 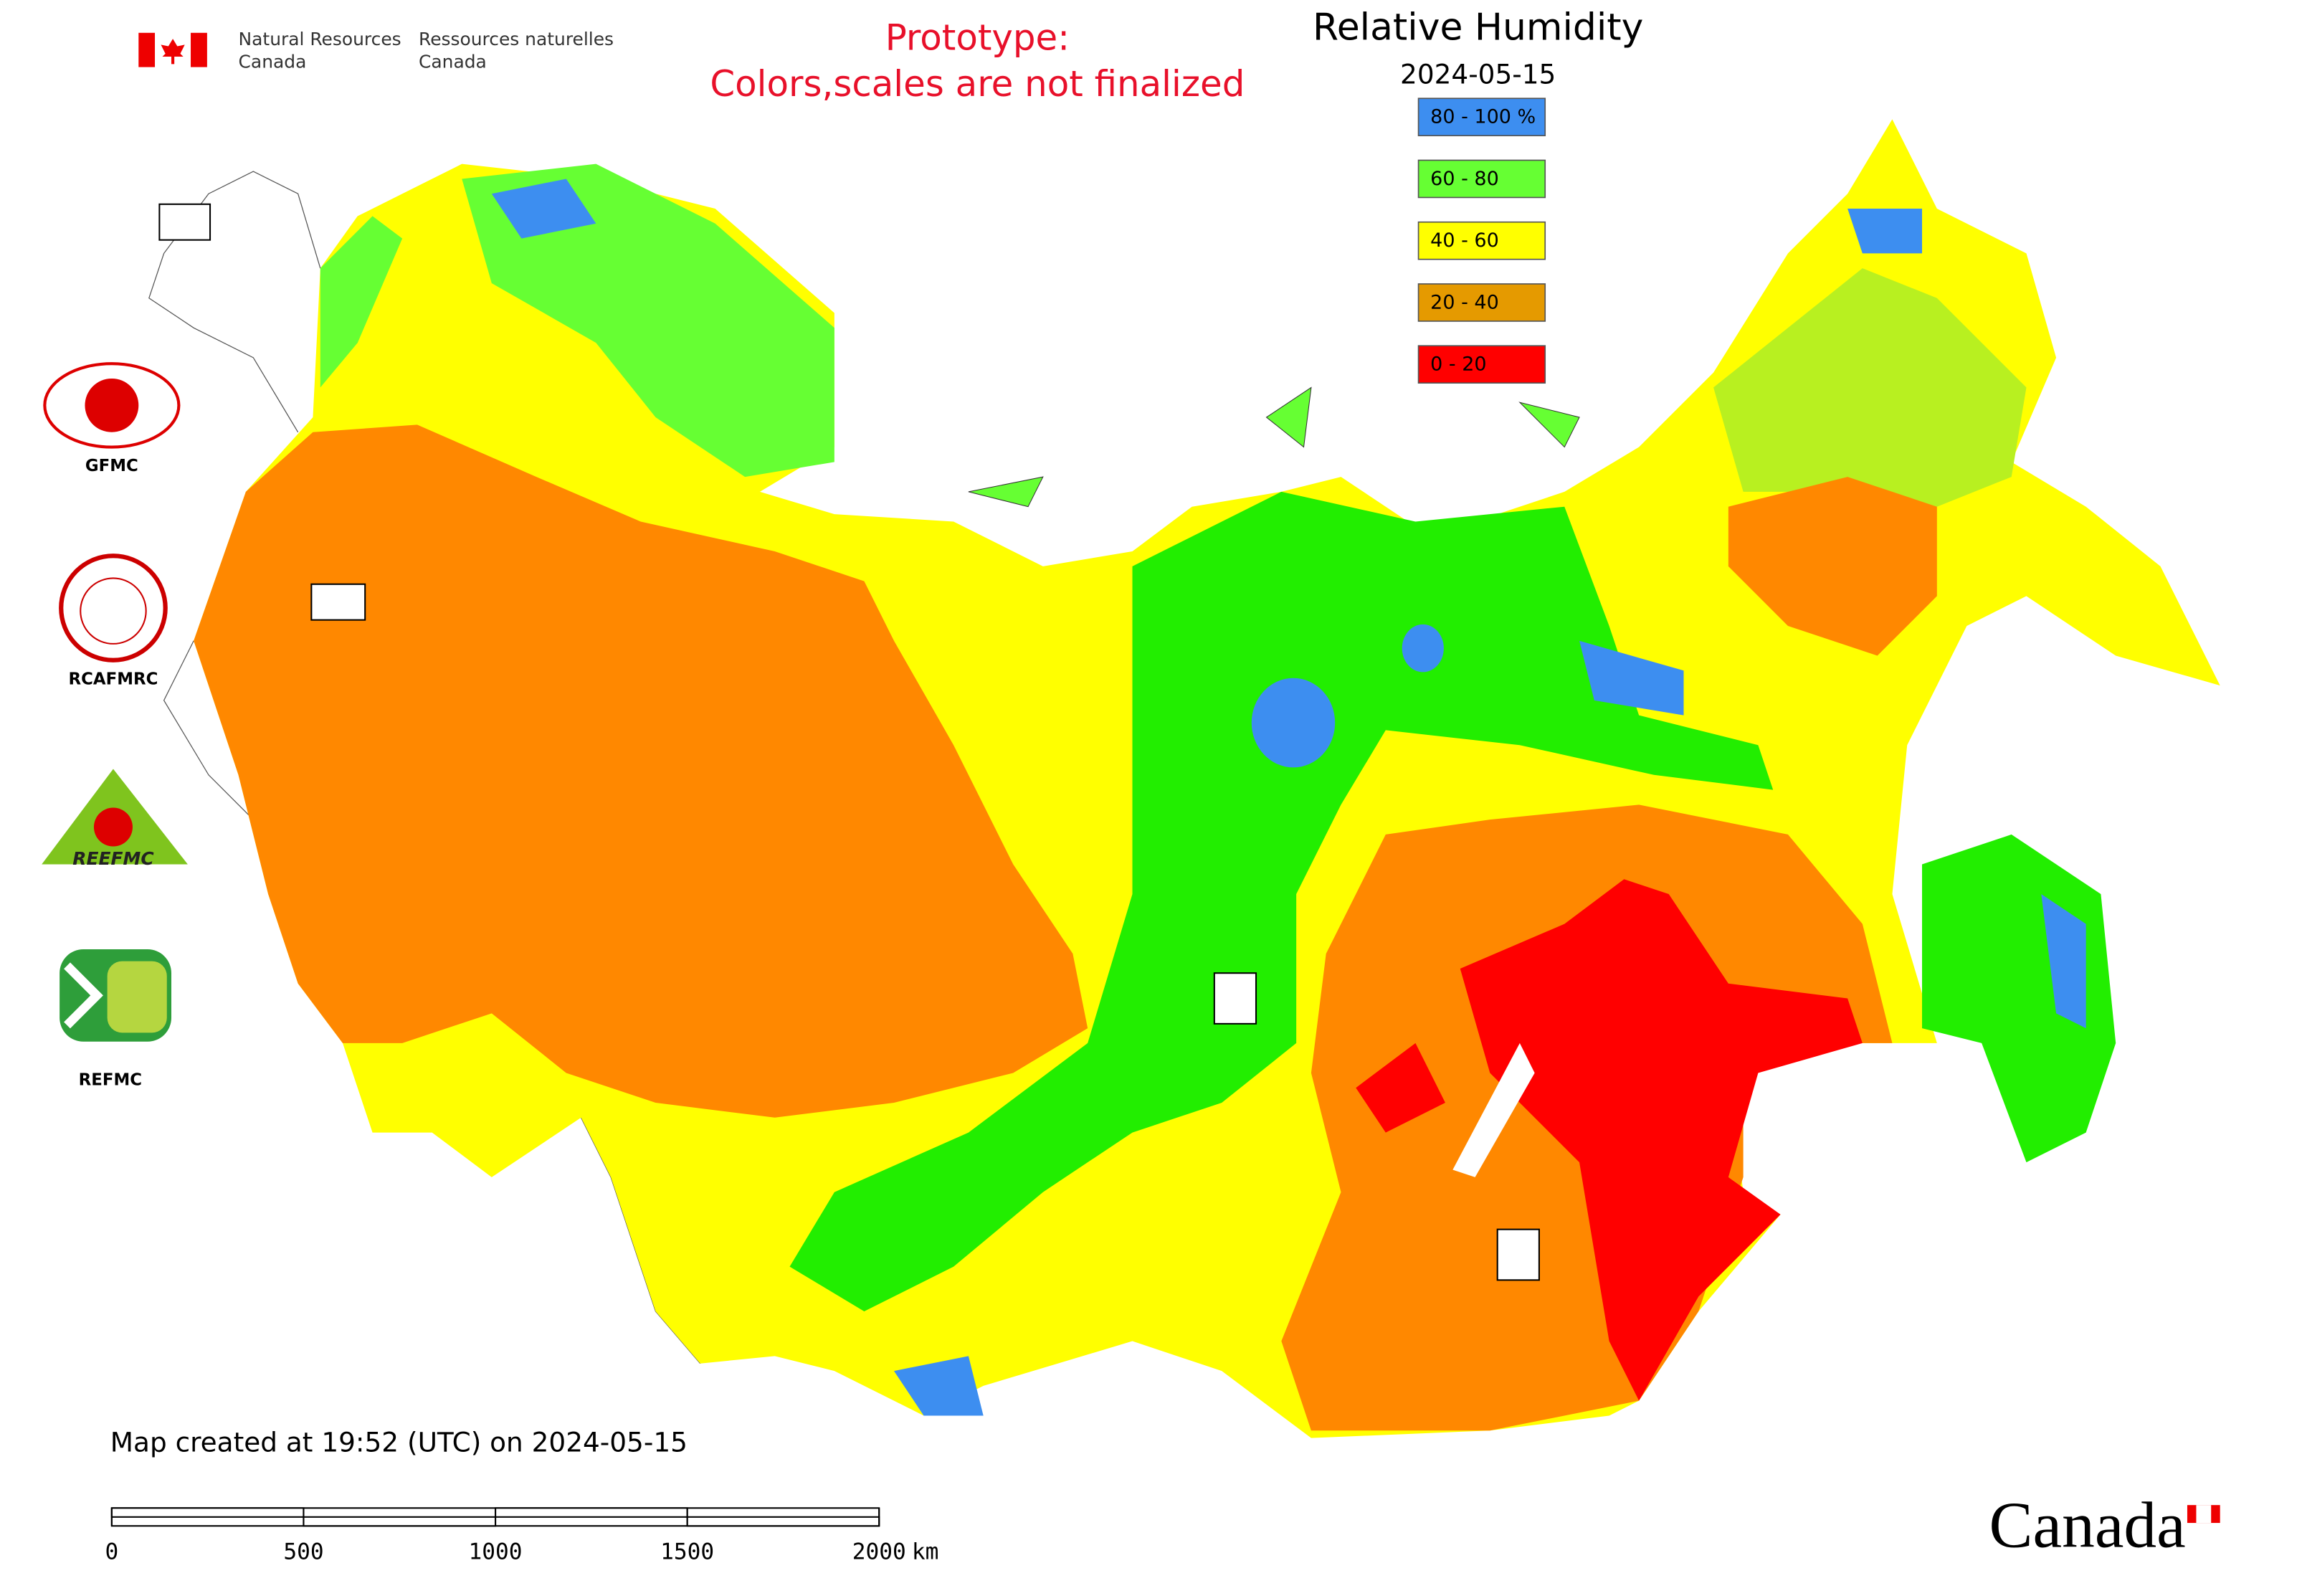 What do you see at coordinates (113, 827) in the screenshot?
I see `reefmc-logo` at bounding box center [113, 827].